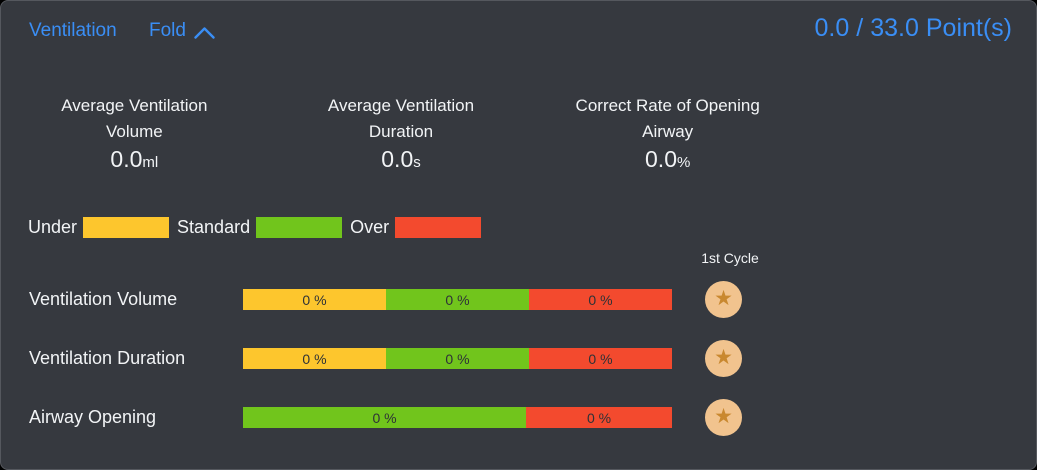 The image size is (1037, 470). I want to click on stat-avg-ventilation-volume: Average Ventilation Volume 0.0ml, so click(134, 135).